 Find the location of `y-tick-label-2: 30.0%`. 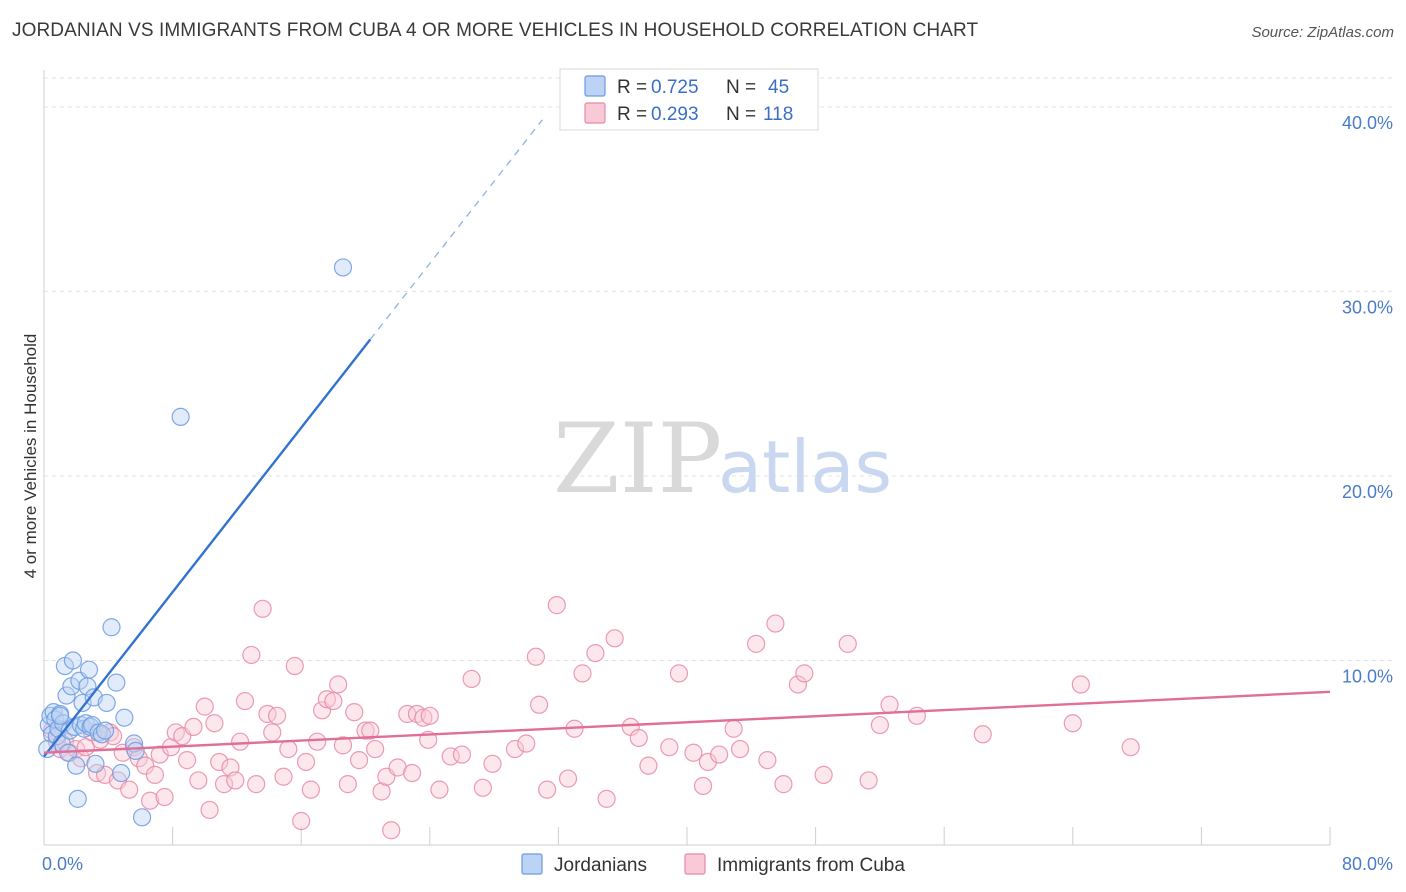

y-tick-label-2: 30.0% is located at coordinates (1367, 307).